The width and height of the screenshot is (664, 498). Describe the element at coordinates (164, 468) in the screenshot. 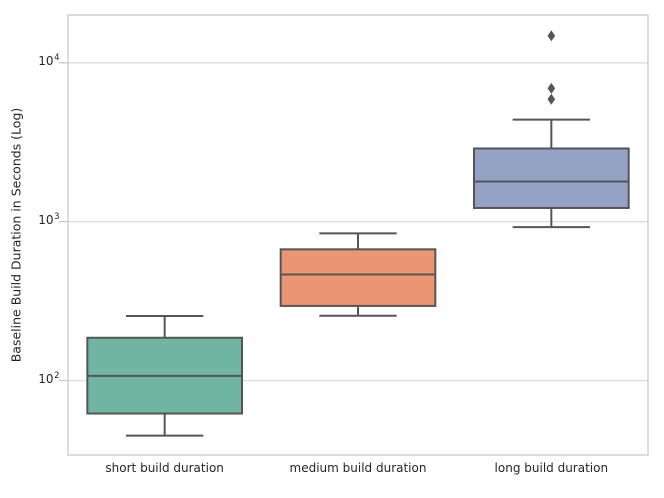

I see `x-tick-label-short: short build duration` at that location.